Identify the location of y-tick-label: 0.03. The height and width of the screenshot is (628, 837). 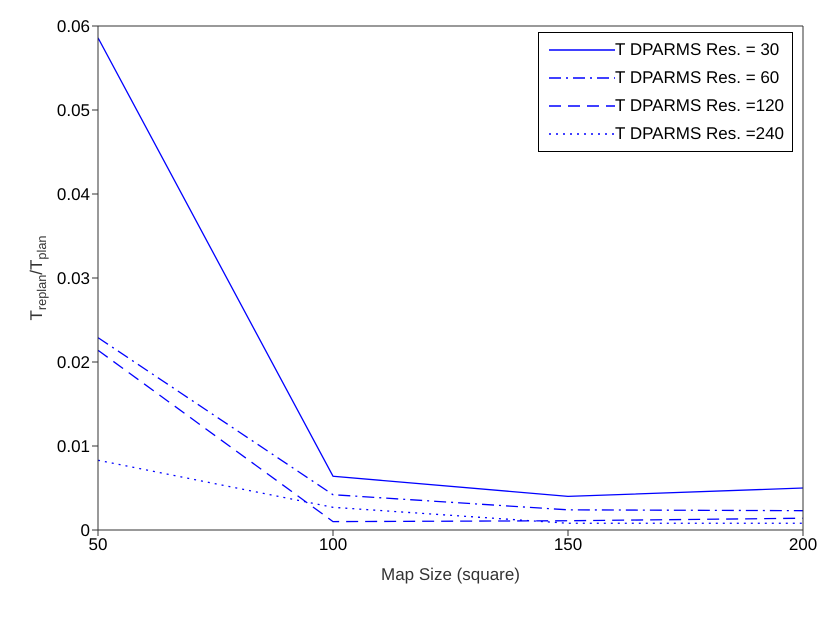
(73, 278).